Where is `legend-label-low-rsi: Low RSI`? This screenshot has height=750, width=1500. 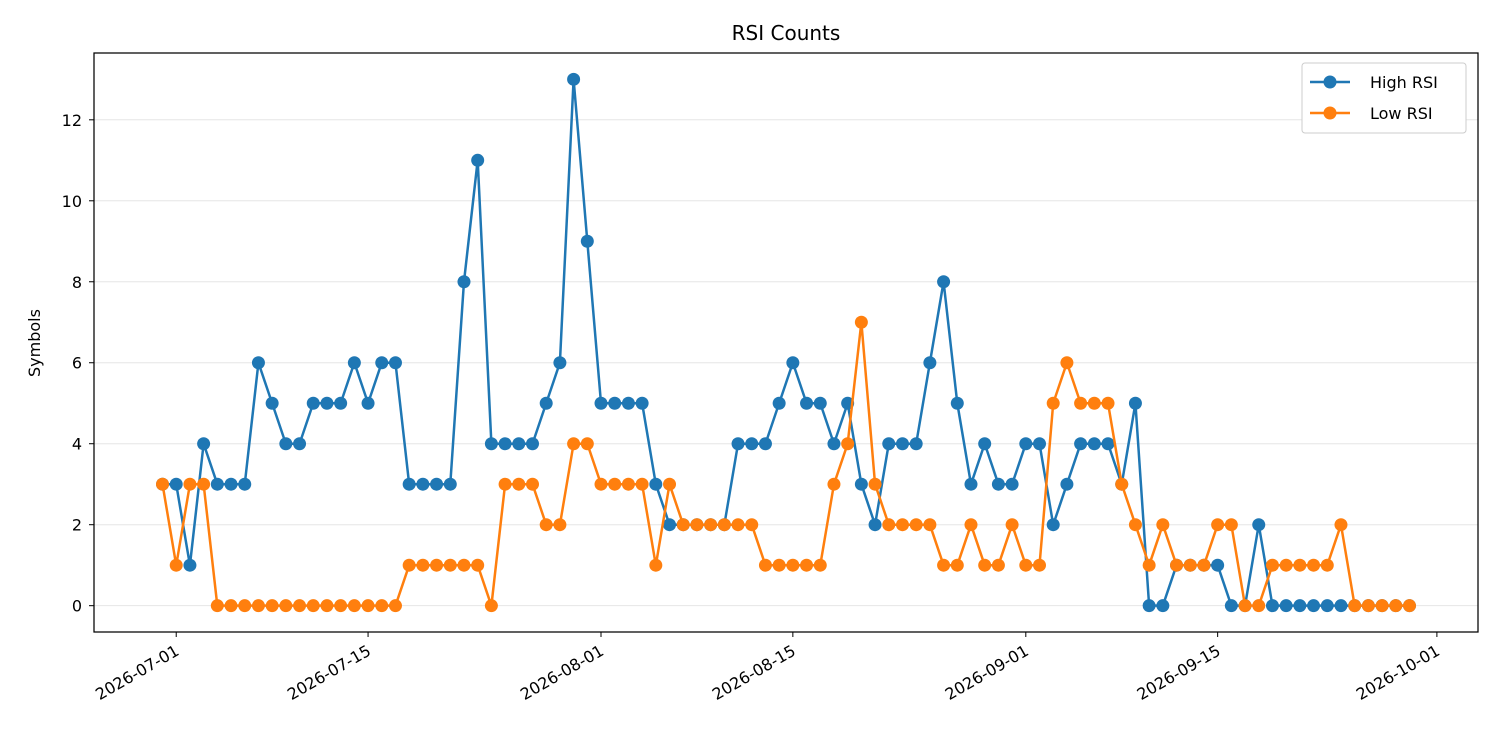
legend-label-low-rsi: Low RSI is located at coordinates (1401, 113).